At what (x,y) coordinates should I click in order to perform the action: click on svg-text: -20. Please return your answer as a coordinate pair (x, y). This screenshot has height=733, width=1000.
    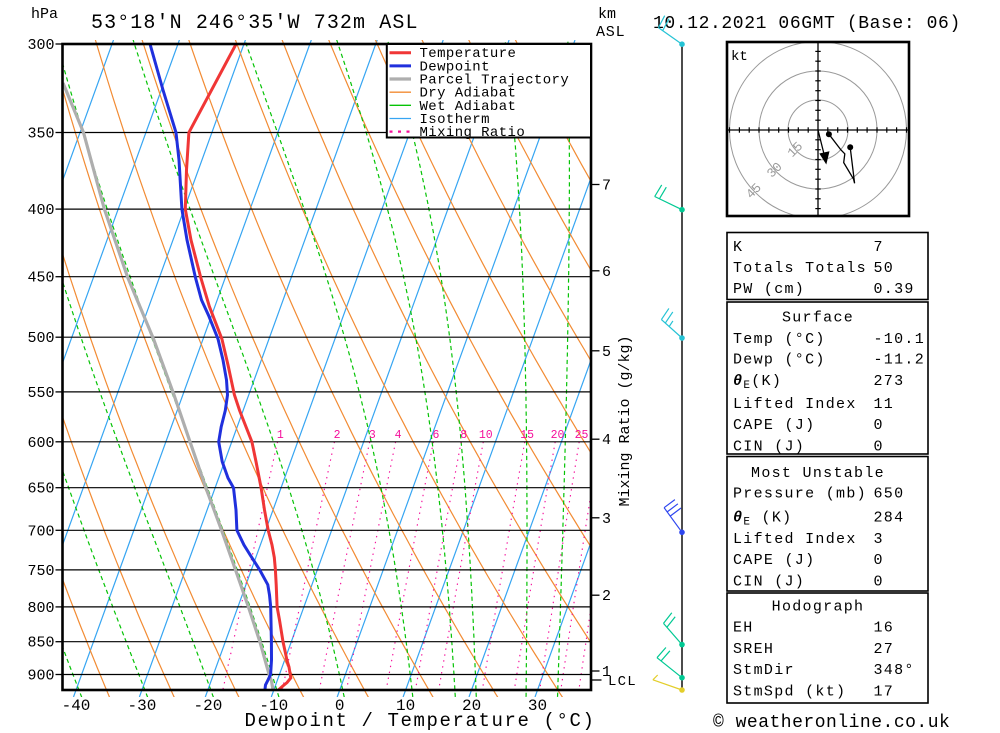
    Looking at the image, I should click on (207, 706).